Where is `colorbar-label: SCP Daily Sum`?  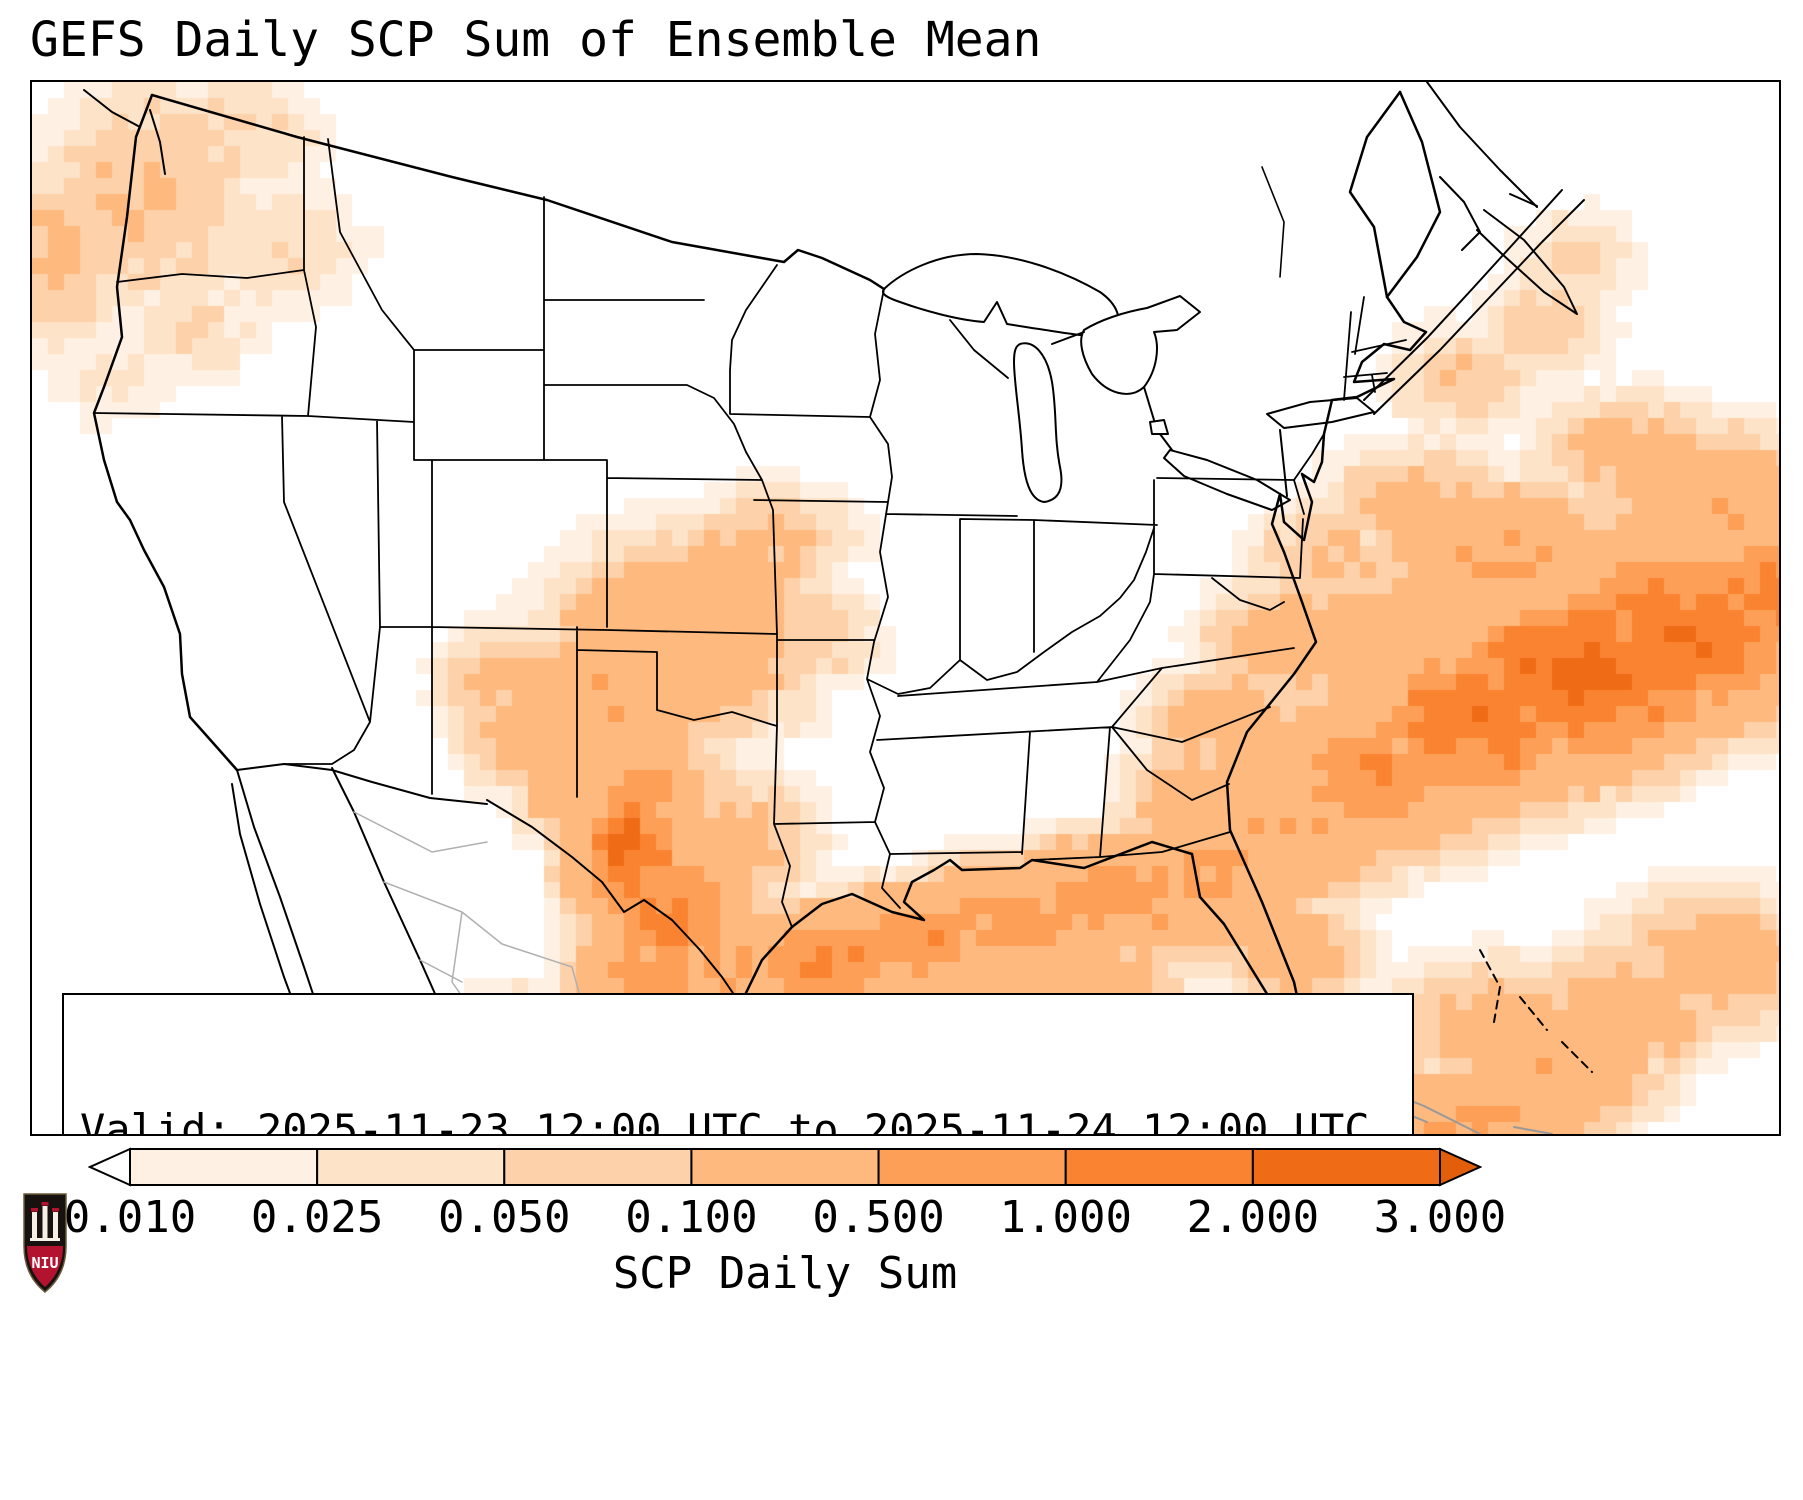 colorbar-label: SCP Daily Sum is located at coordinates (785, 1273).